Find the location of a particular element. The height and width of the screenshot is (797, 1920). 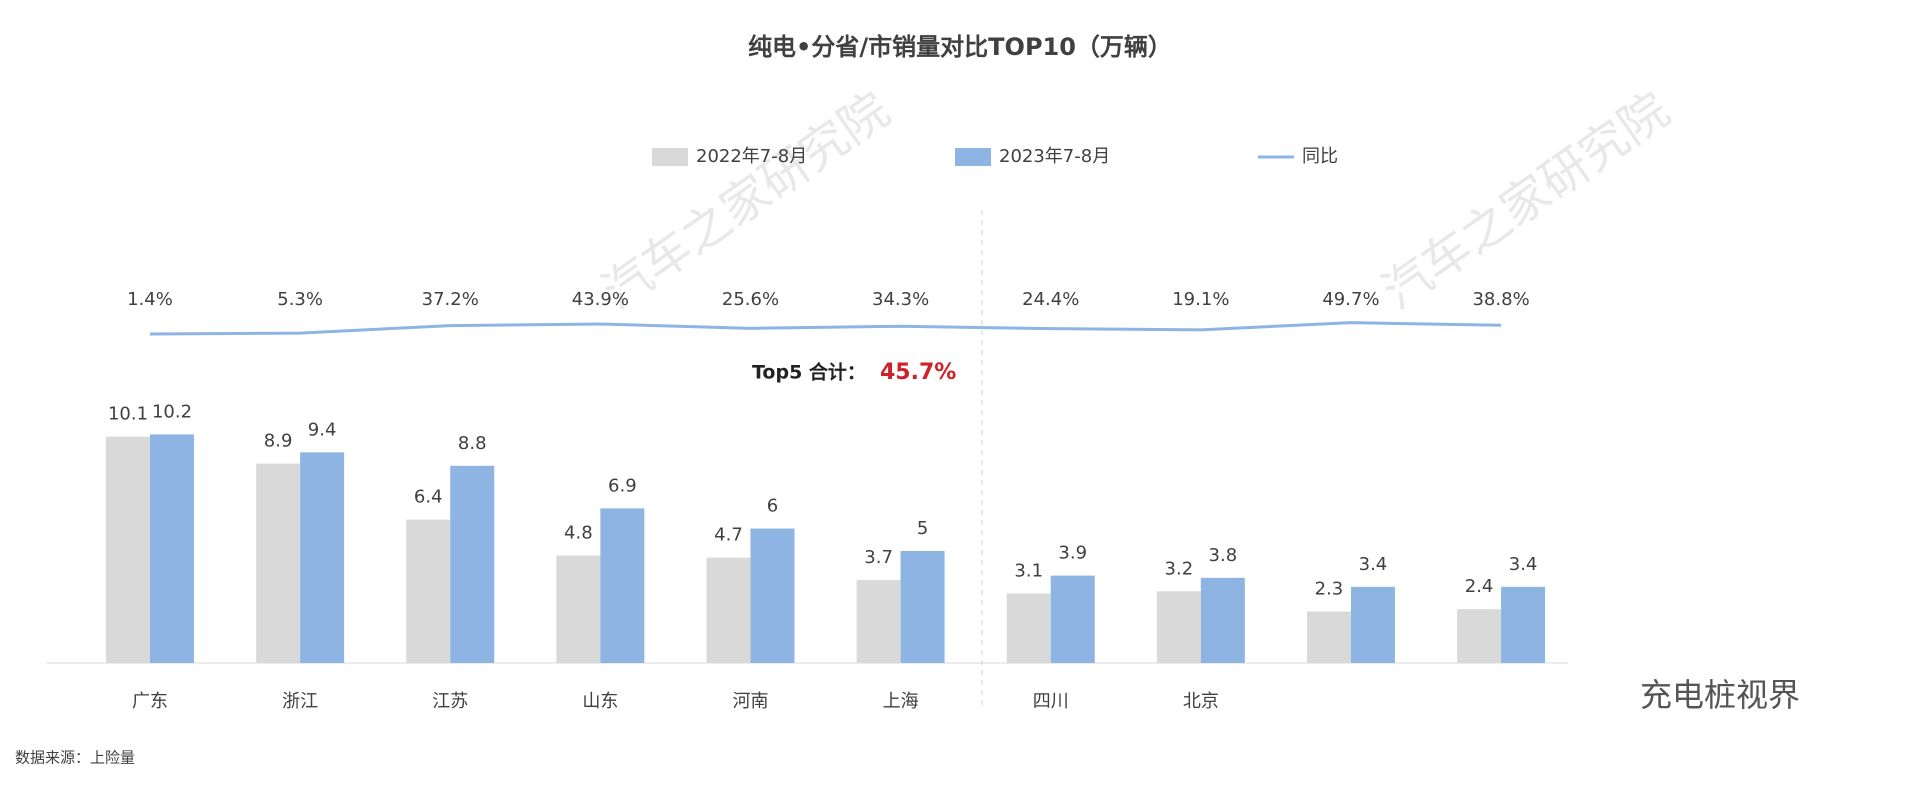

annotation-value: 45.7% is located at coordinates (918, 372).